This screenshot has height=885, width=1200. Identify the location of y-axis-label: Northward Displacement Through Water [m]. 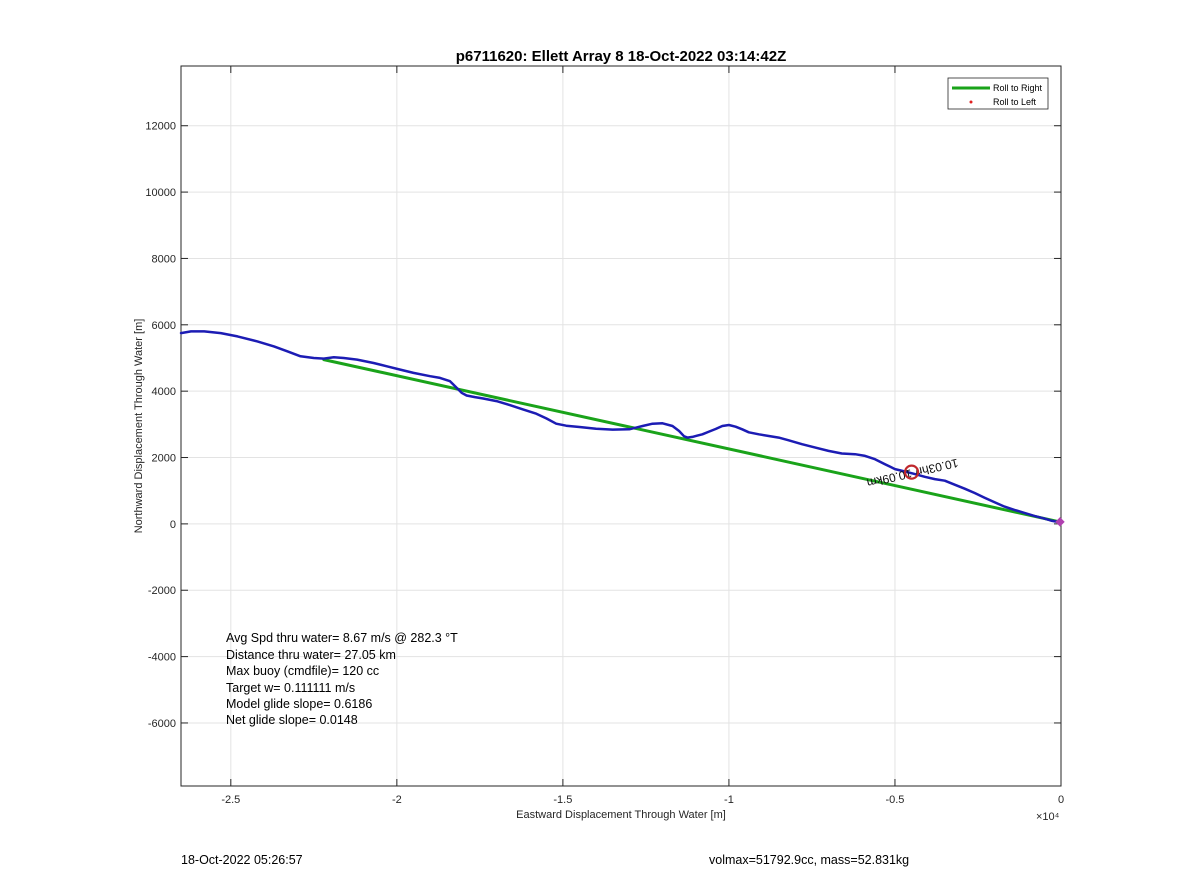
(139, 426).